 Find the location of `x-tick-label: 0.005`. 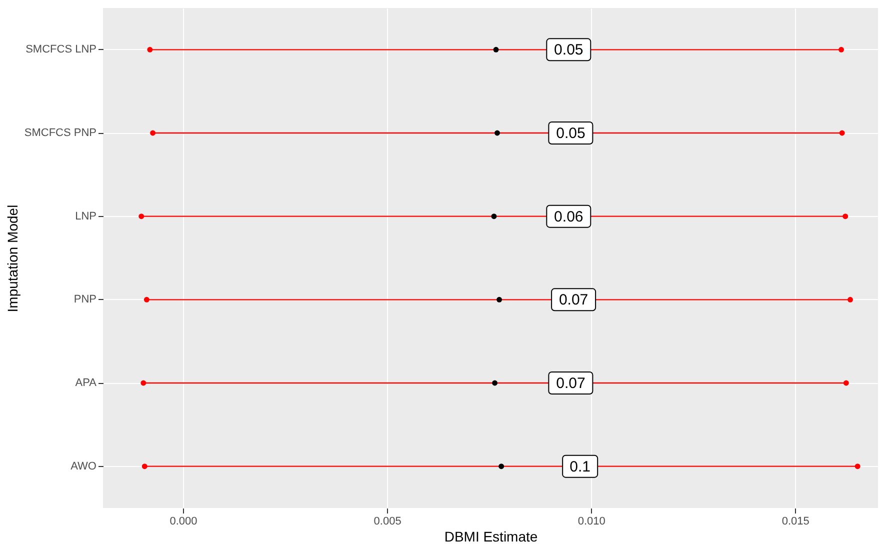

x-tick-label: 0.005 is located at coordinates (388, 522).